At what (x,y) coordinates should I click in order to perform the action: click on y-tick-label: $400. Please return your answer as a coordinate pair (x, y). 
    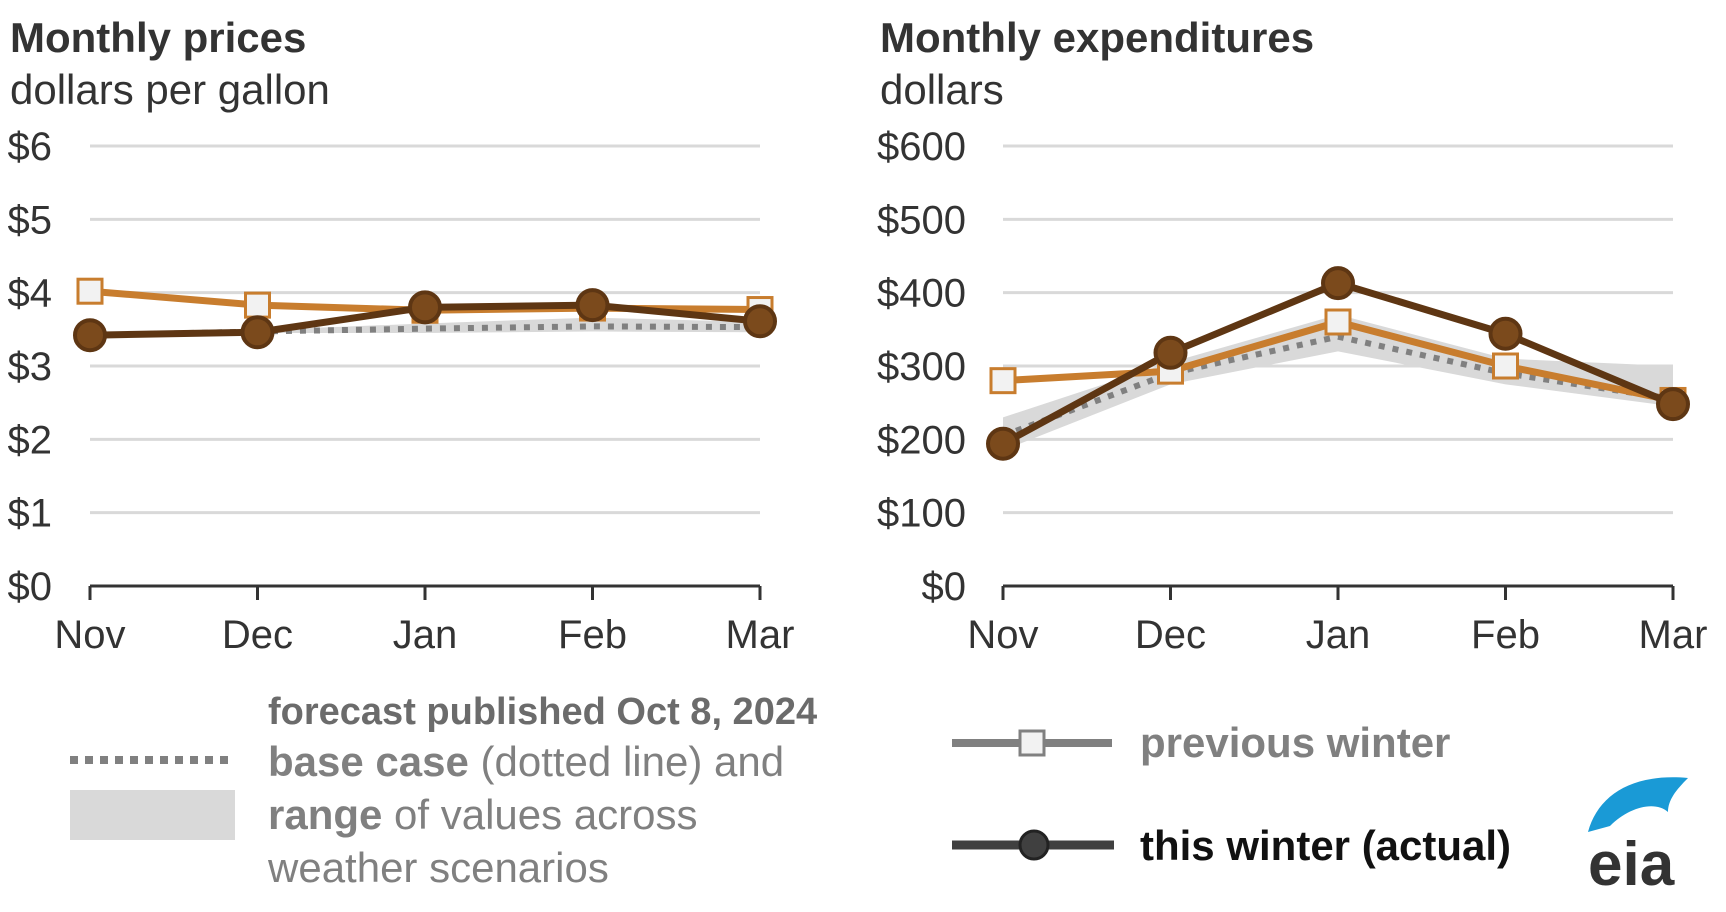
    Looking at the image, I should click on (921, 294).